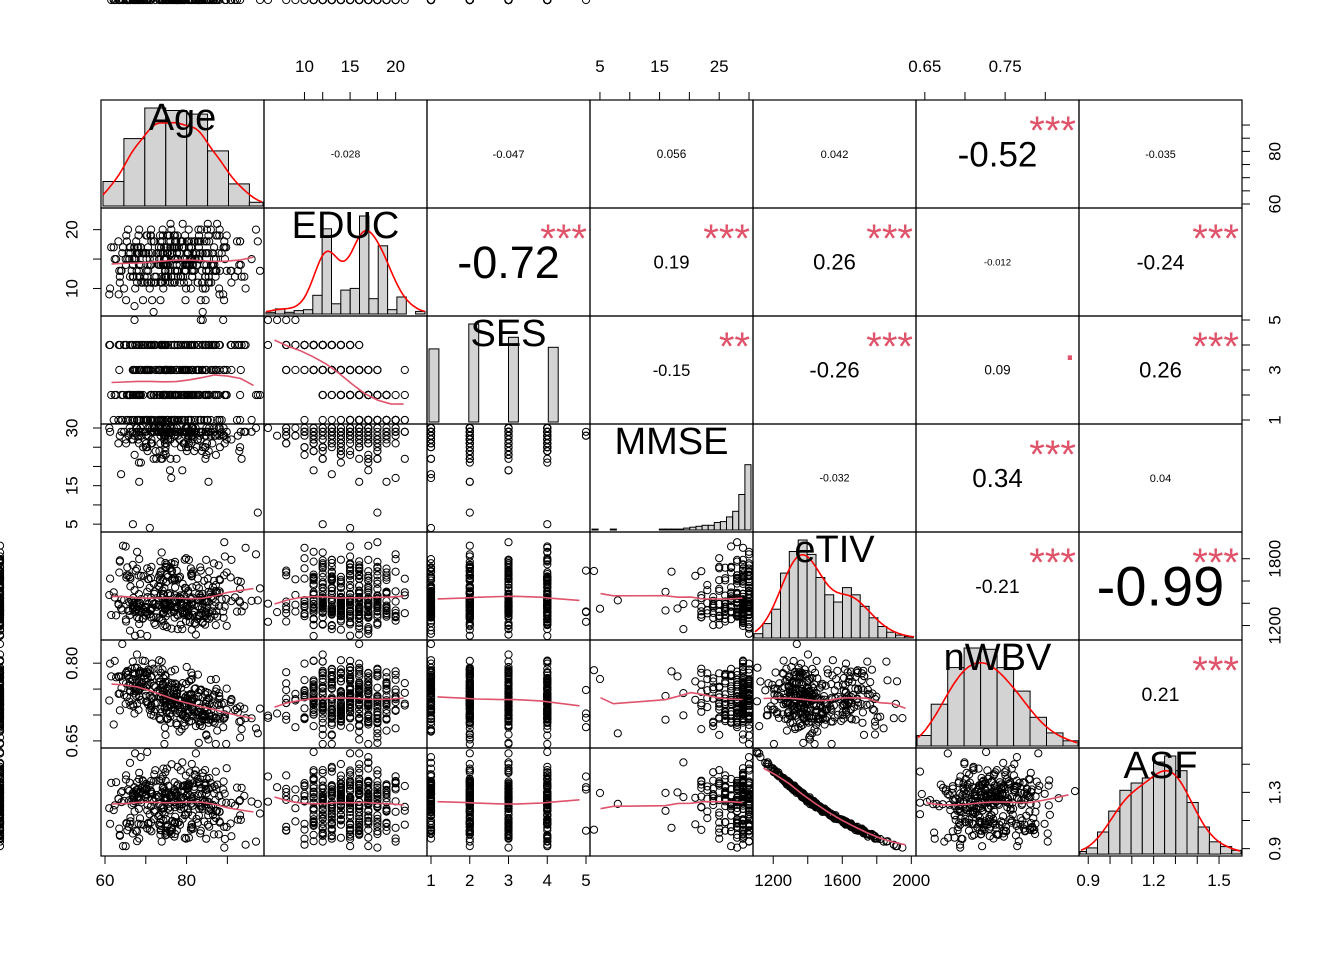 This screenshot has height=960, width=1344. What do you see at coordinates (182, 260) in the screenshot?
I see `smooth-line` at bounding box center [182, 260].